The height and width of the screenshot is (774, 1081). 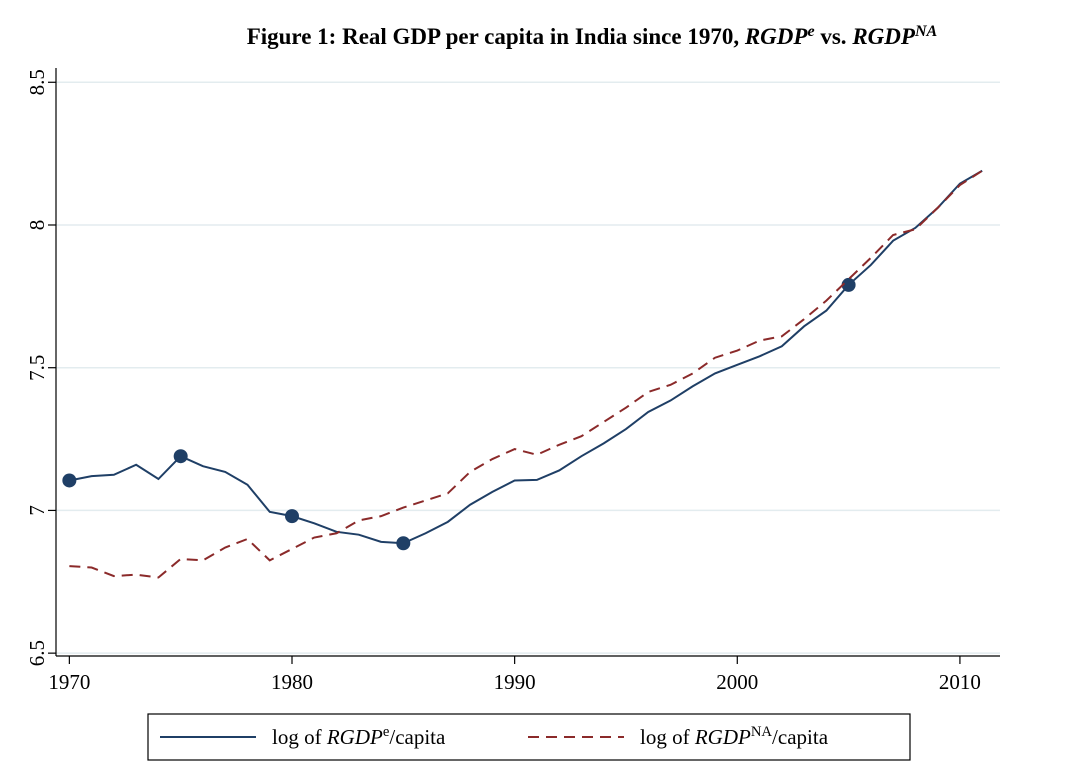 I want to click on y-tick-label: 6.5, so click(x=37, y=653).